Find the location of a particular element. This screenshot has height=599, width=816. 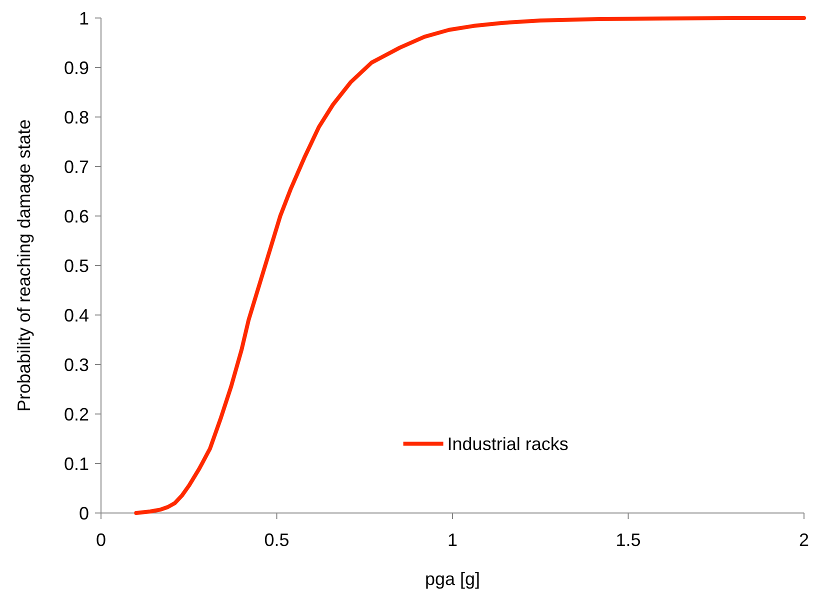

y-tick-label: 0.2 is located at coordinates (76, 414).